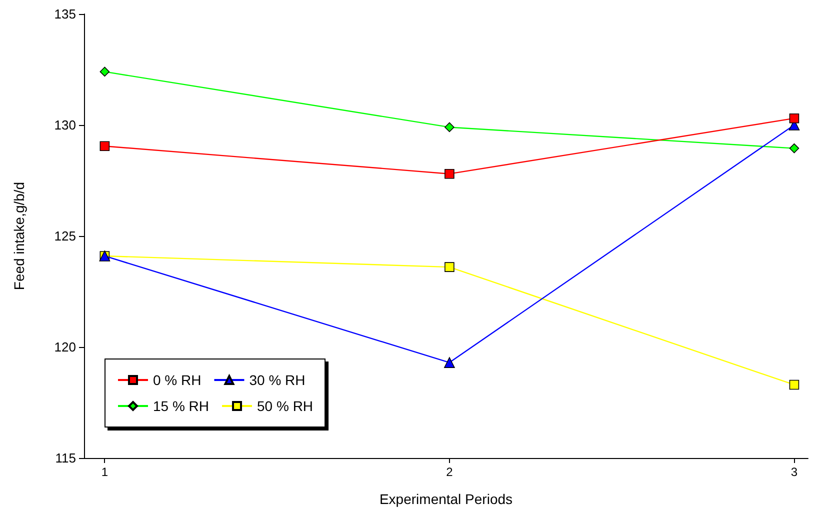 The height and width of the screenshot is (525, 816). Describe the element at coordinates (446, 499) in the screenshot. I see `x-axis-title: Experimental Periods` at that location.